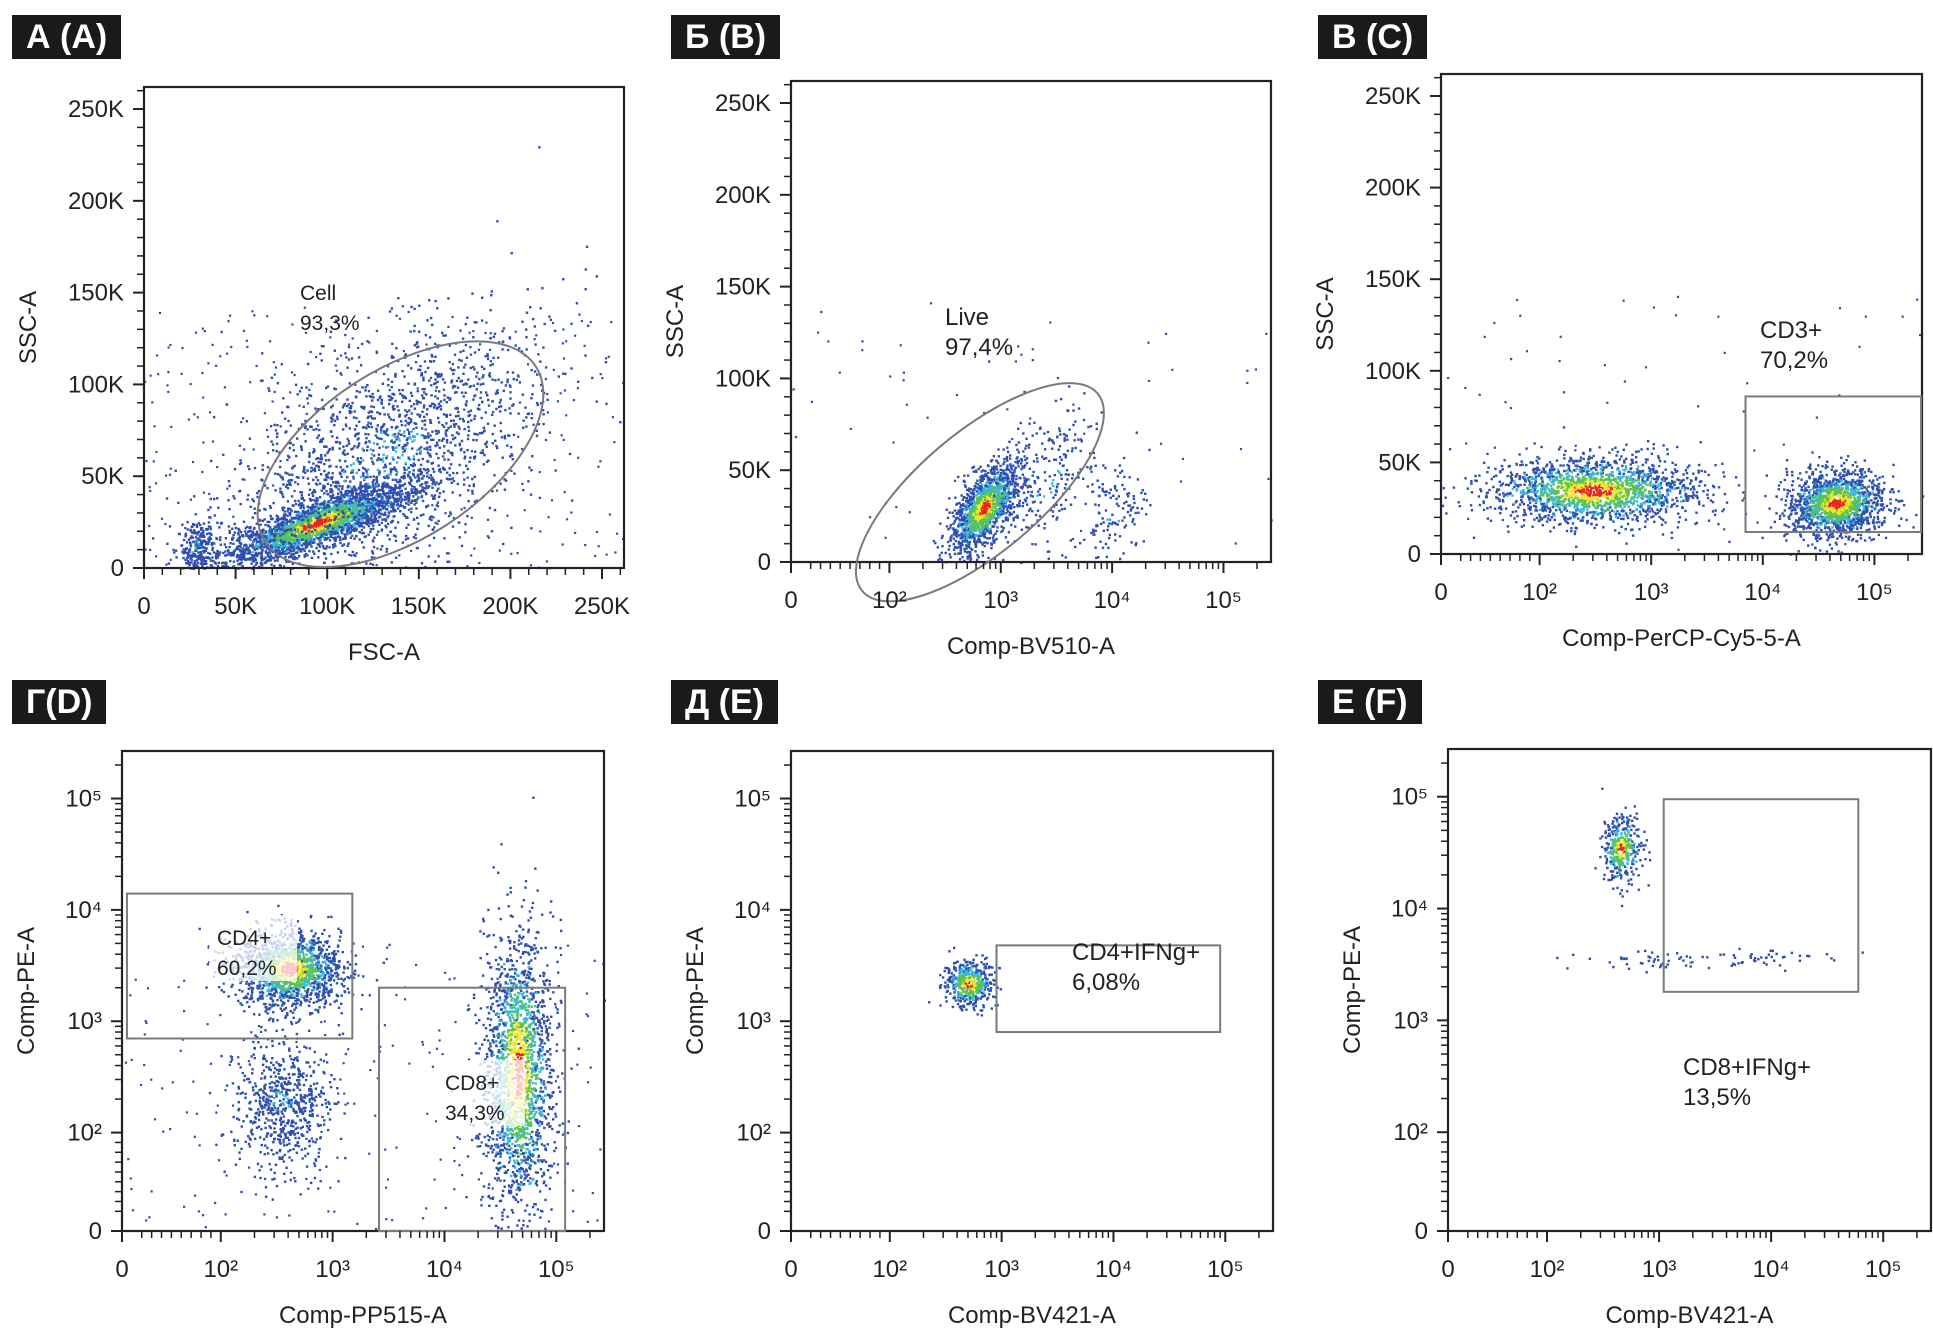 This screenshot has width=1933, height=1332. I want to click on gate-ellipse, so click(400, 454).